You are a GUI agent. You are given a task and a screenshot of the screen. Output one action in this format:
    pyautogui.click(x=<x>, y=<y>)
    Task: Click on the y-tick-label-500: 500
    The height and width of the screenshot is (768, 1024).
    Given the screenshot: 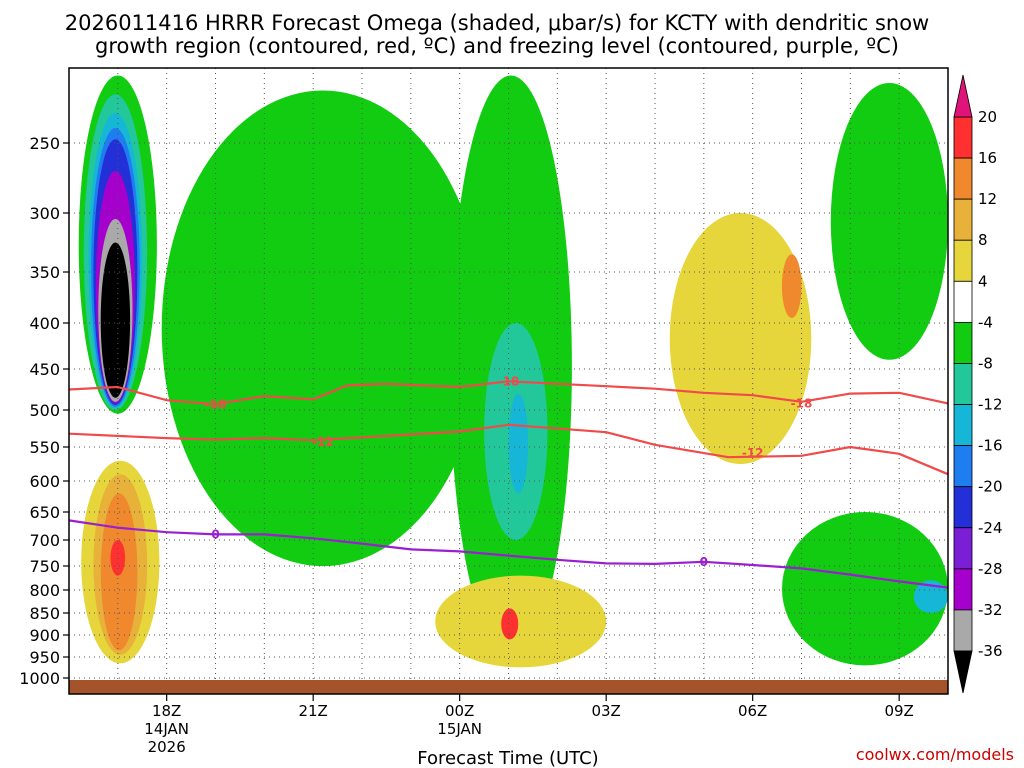 What is the action you would take?
    pyautogui.click(x=44, y=410)
    